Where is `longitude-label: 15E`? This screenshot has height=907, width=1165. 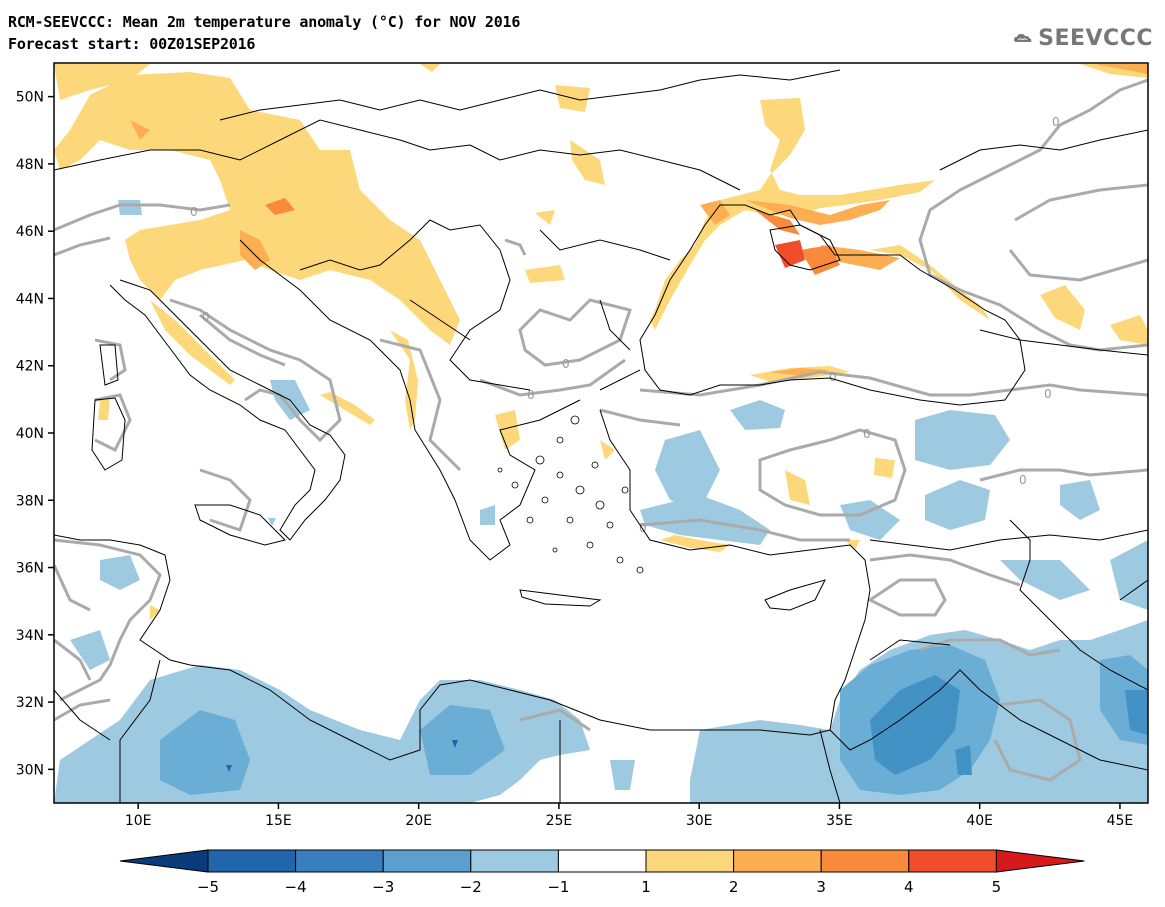 longitude-label: 15E is located at coordinates (278, 821).